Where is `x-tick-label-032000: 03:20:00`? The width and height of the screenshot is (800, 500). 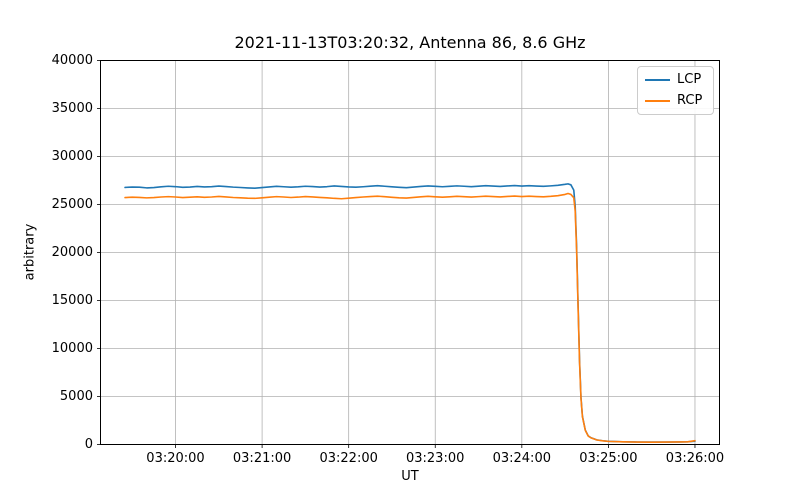 x-tick-label-032000: 03:20:00 is located at coordinates (175, 458).